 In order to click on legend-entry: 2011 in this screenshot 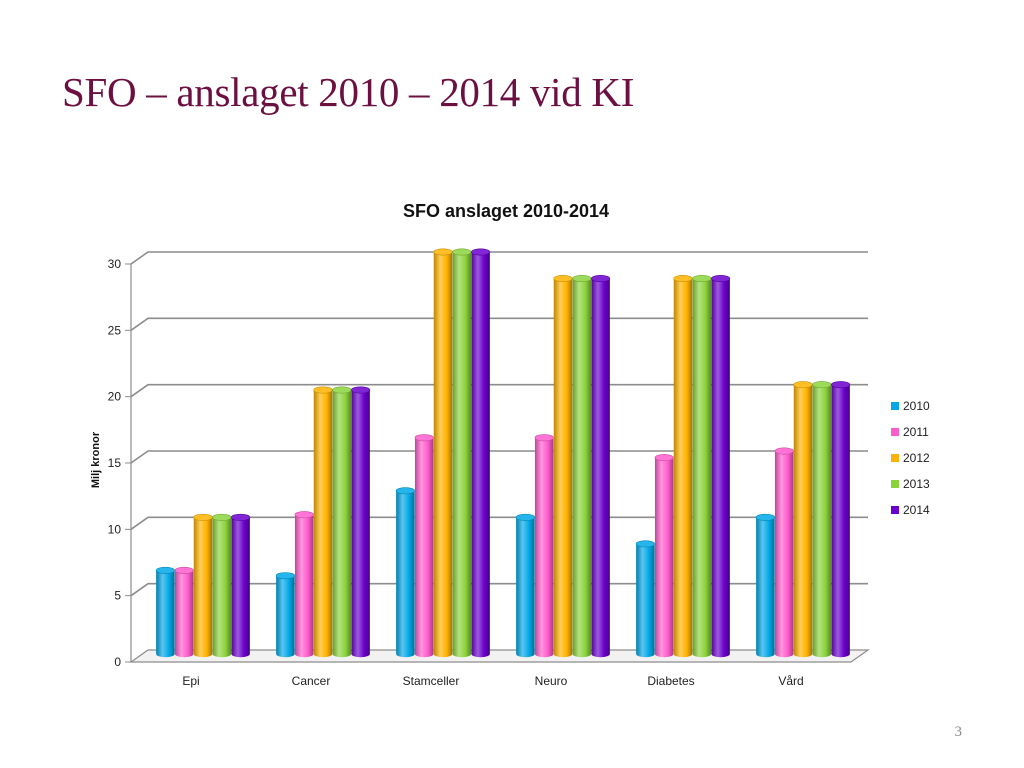, I will do `click(910, 432)`.